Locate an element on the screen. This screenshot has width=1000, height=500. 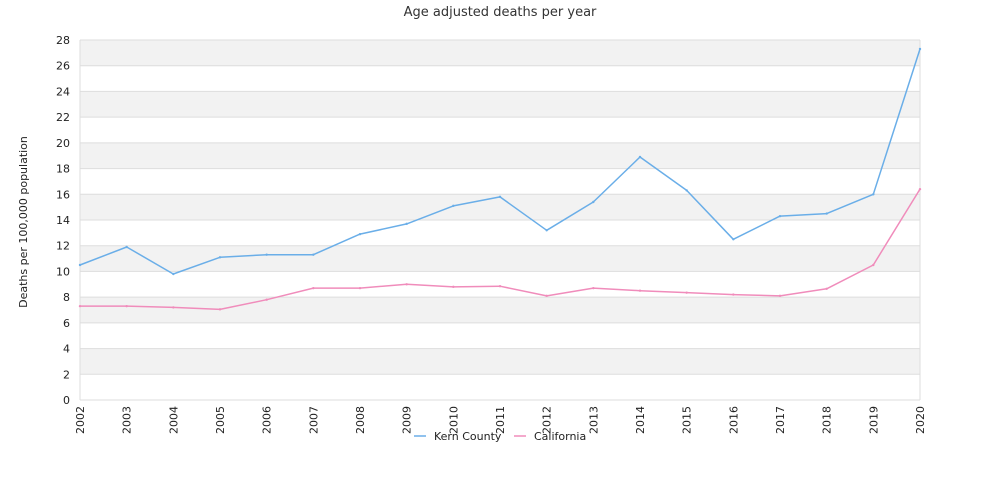
x-tick-label: 2009 is located at coordinates (407, 420).